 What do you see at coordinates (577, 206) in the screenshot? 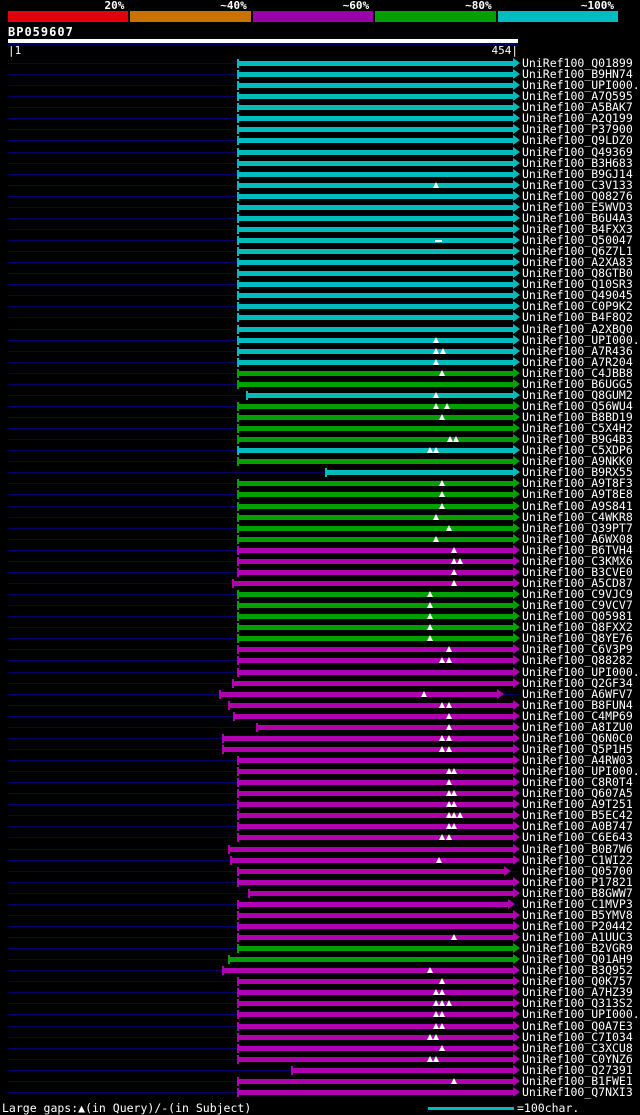
I see `hit-label: UniRef100_E5WVD3` at bounding box center [577, 206].